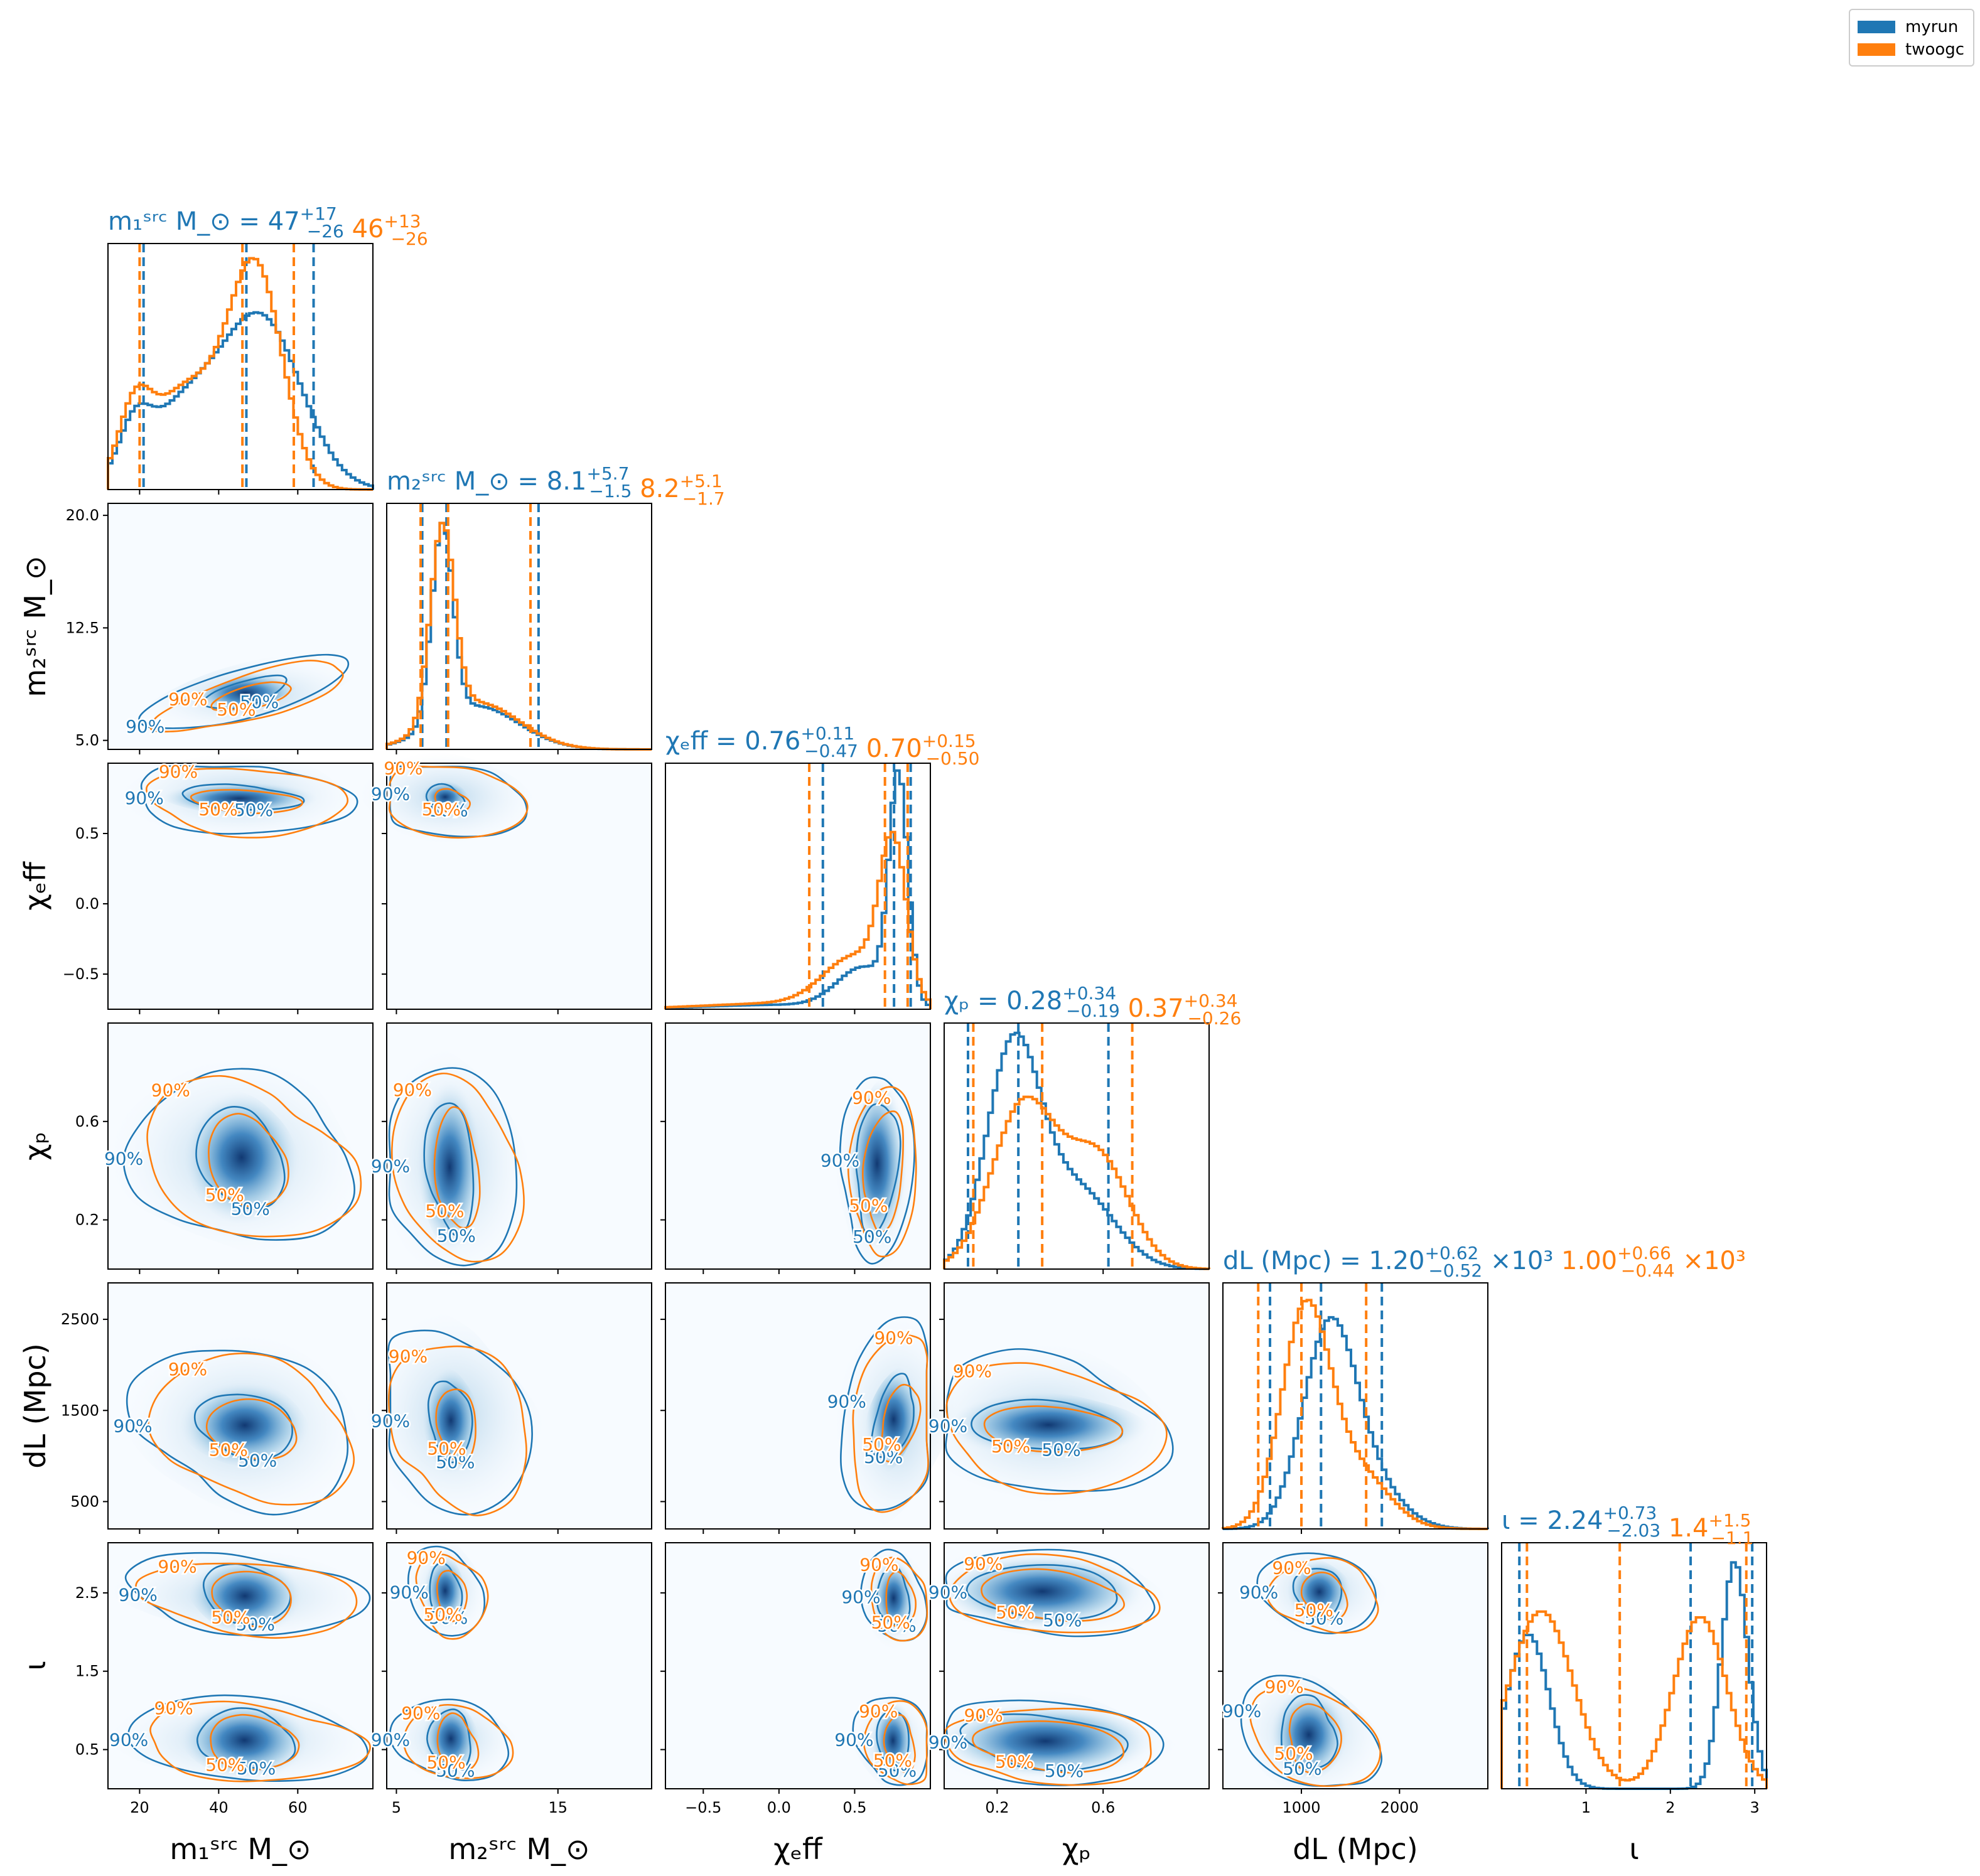 The height and width of the screenshot is (1876, 1980). I want to click on legend-swatch-twoogc, so click(1876, 49).